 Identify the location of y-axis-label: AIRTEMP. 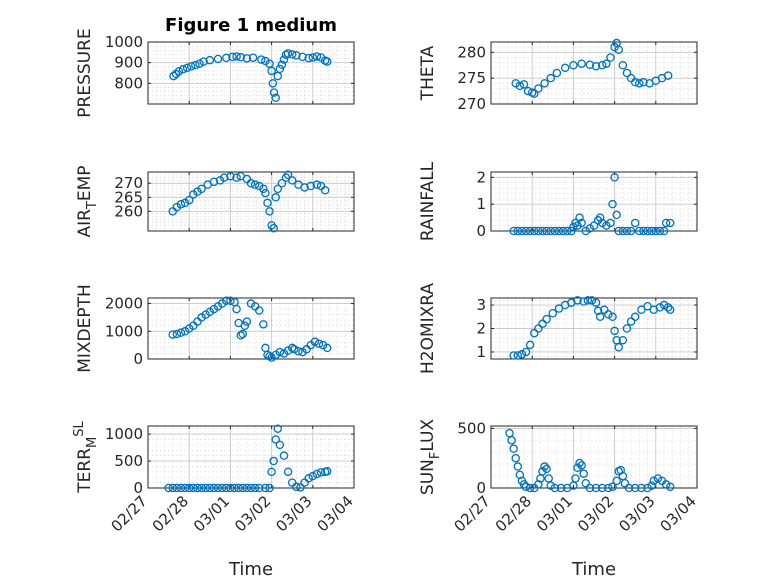
(87, 201).